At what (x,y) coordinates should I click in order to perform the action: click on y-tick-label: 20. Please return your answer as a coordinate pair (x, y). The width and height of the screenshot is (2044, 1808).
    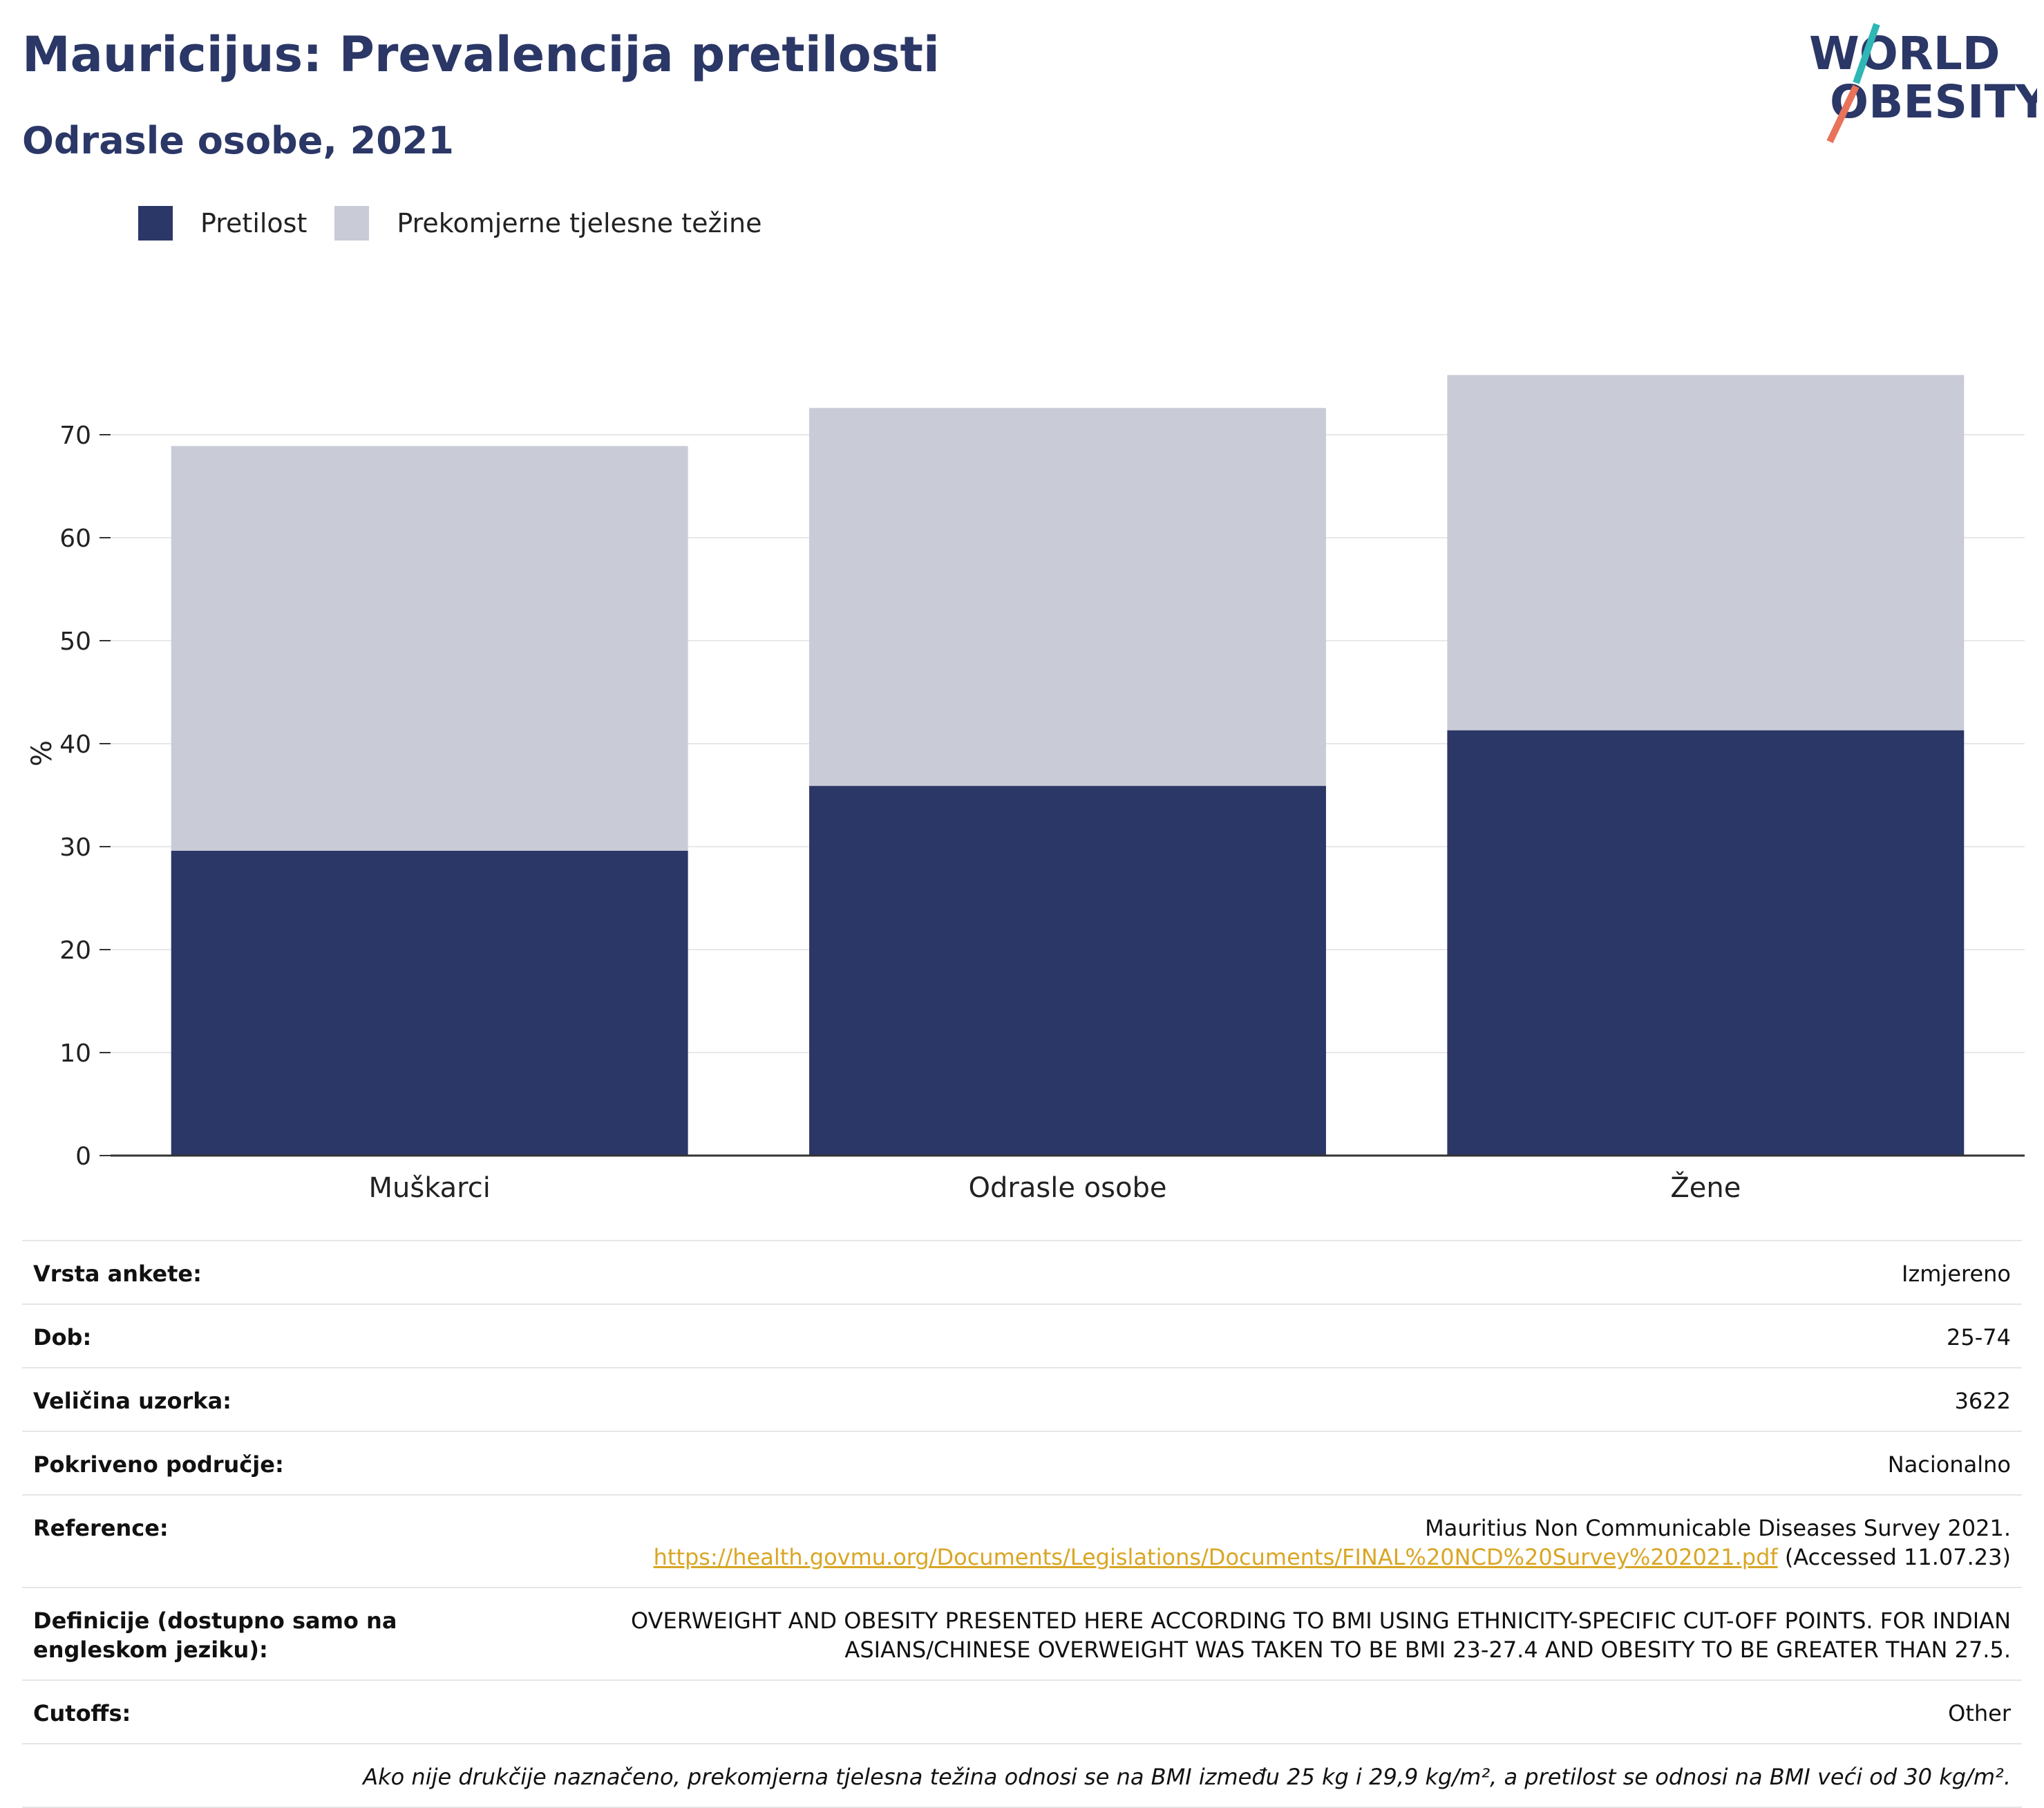
    Looking at the image, I should click on (75, 950).